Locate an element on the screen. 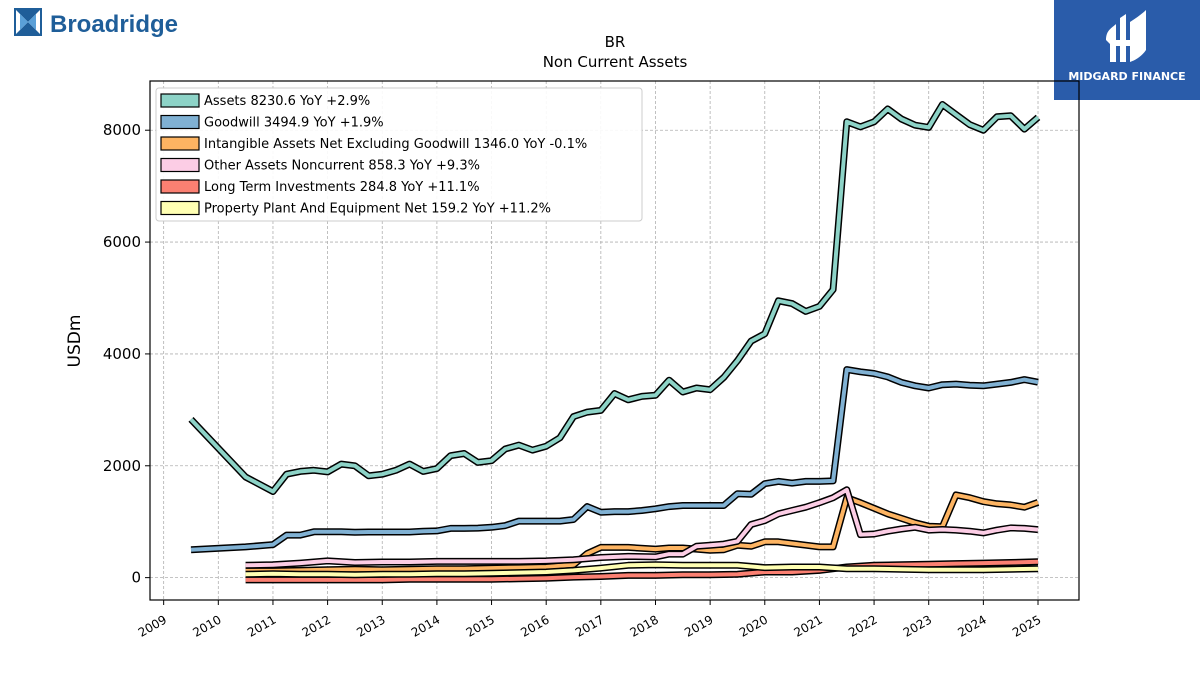 The width and height of the screenshot is (1200, 675). legend-entry: Long Term Investments 284.8 YoY +11.1% is located at coordinates (320, 187).